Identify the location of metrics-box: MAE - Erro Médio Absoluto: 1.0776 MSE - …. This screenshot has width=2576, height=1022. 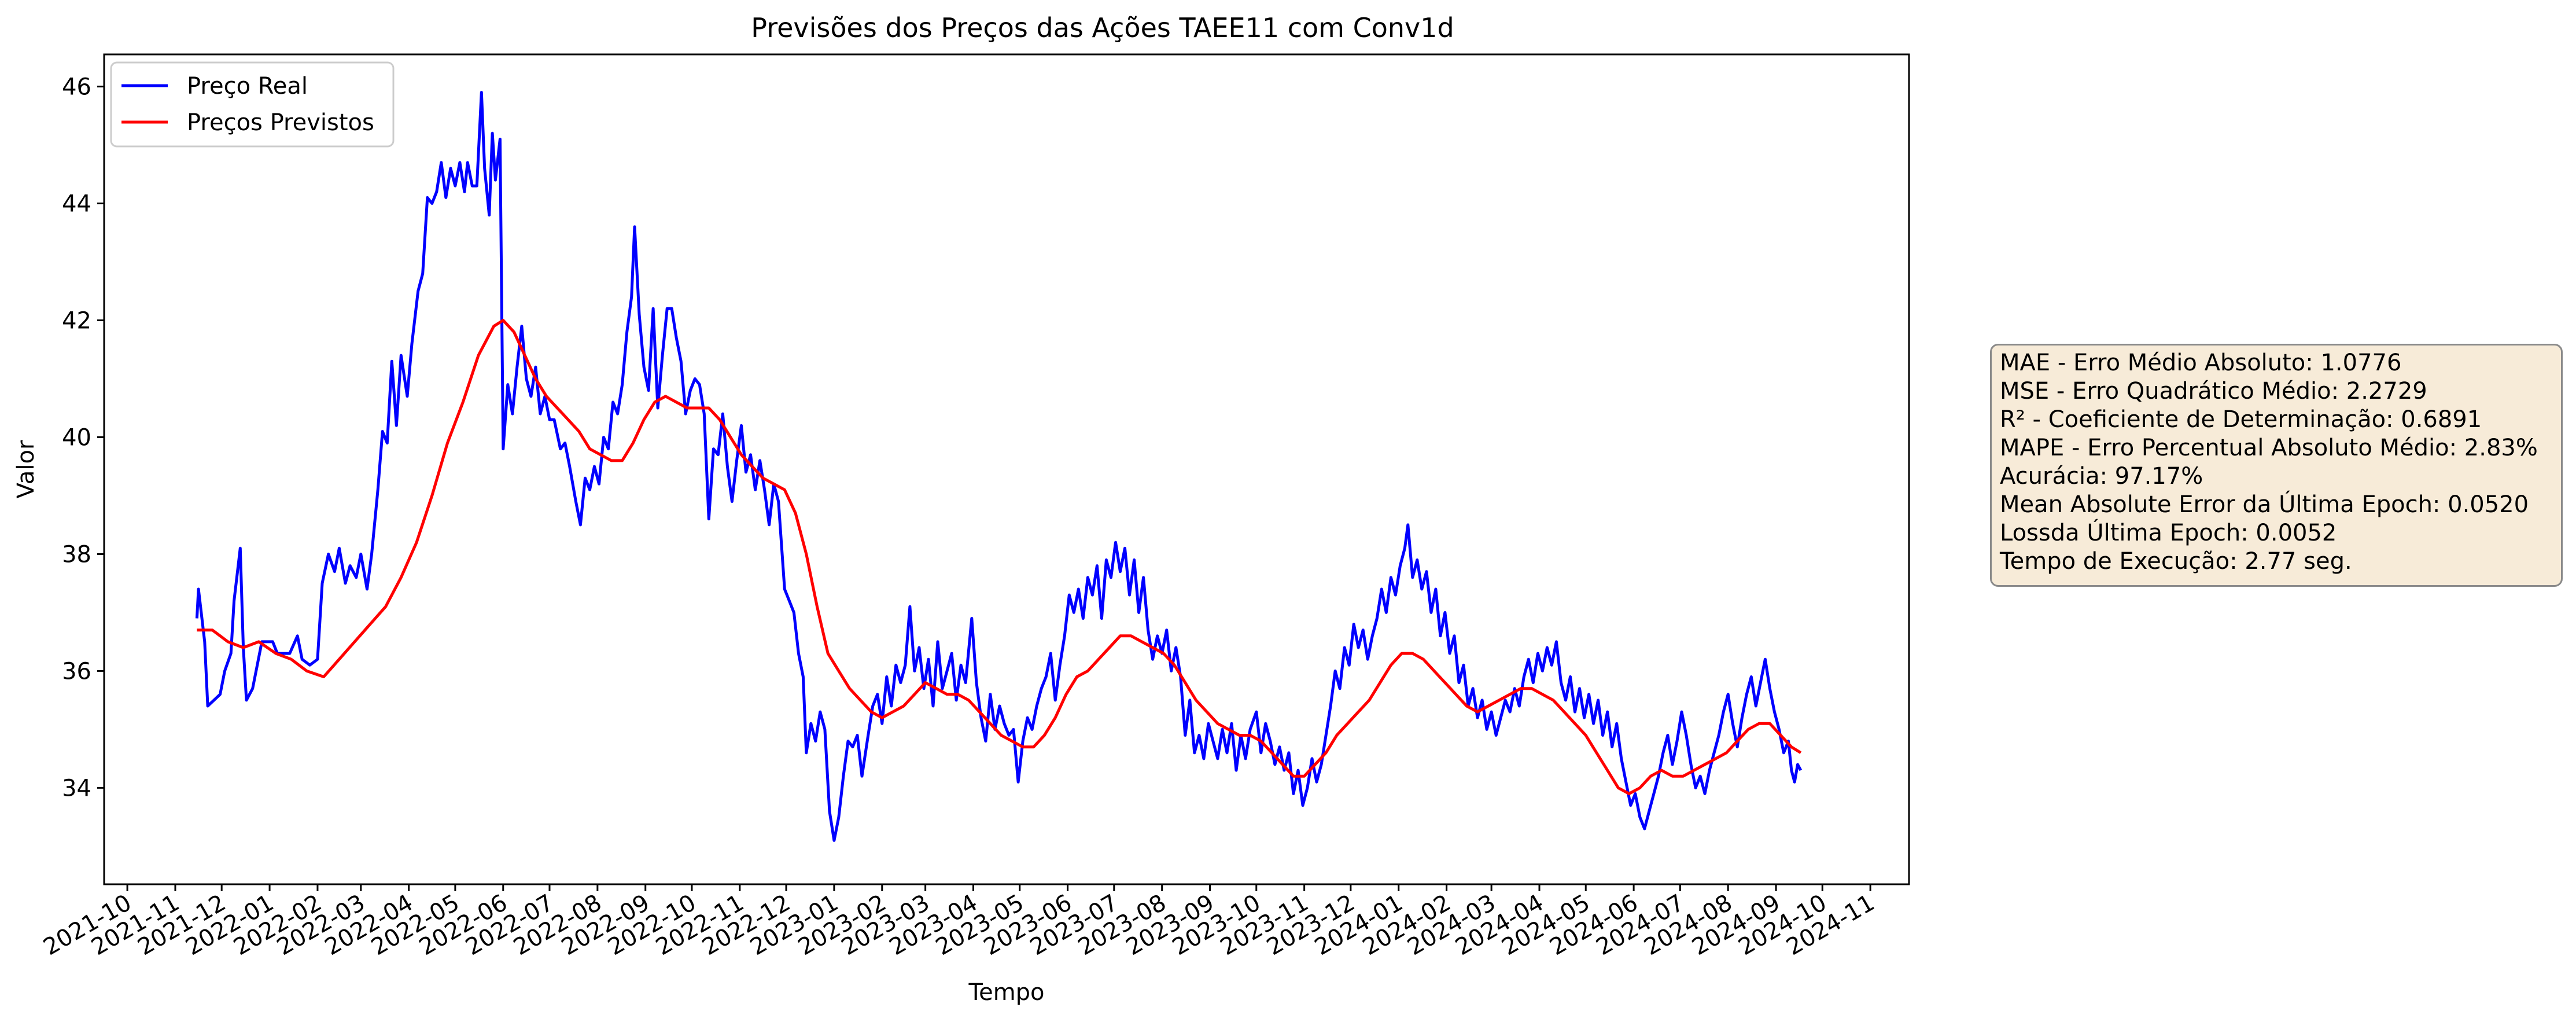
(2276, 465).